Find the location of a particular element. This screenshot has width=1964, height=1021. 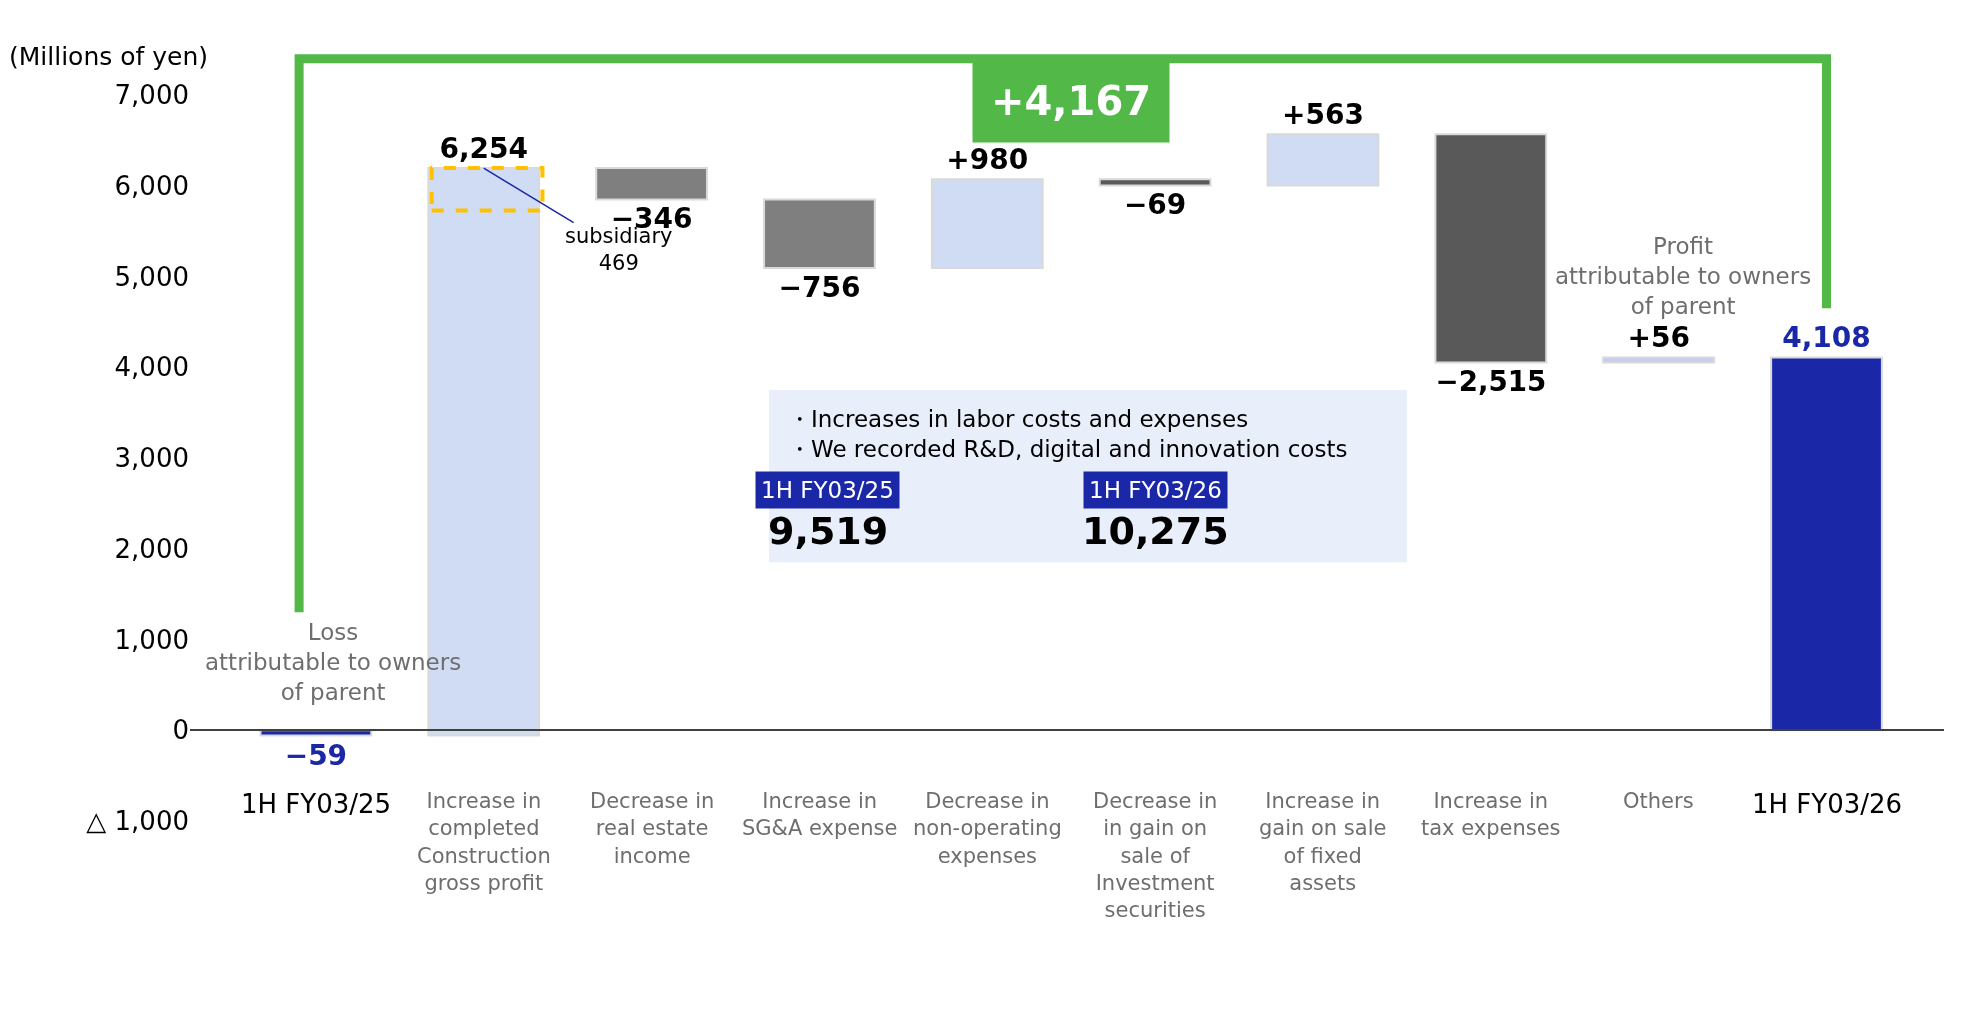

data-label: +563 is located at coordinates (1323, 115).